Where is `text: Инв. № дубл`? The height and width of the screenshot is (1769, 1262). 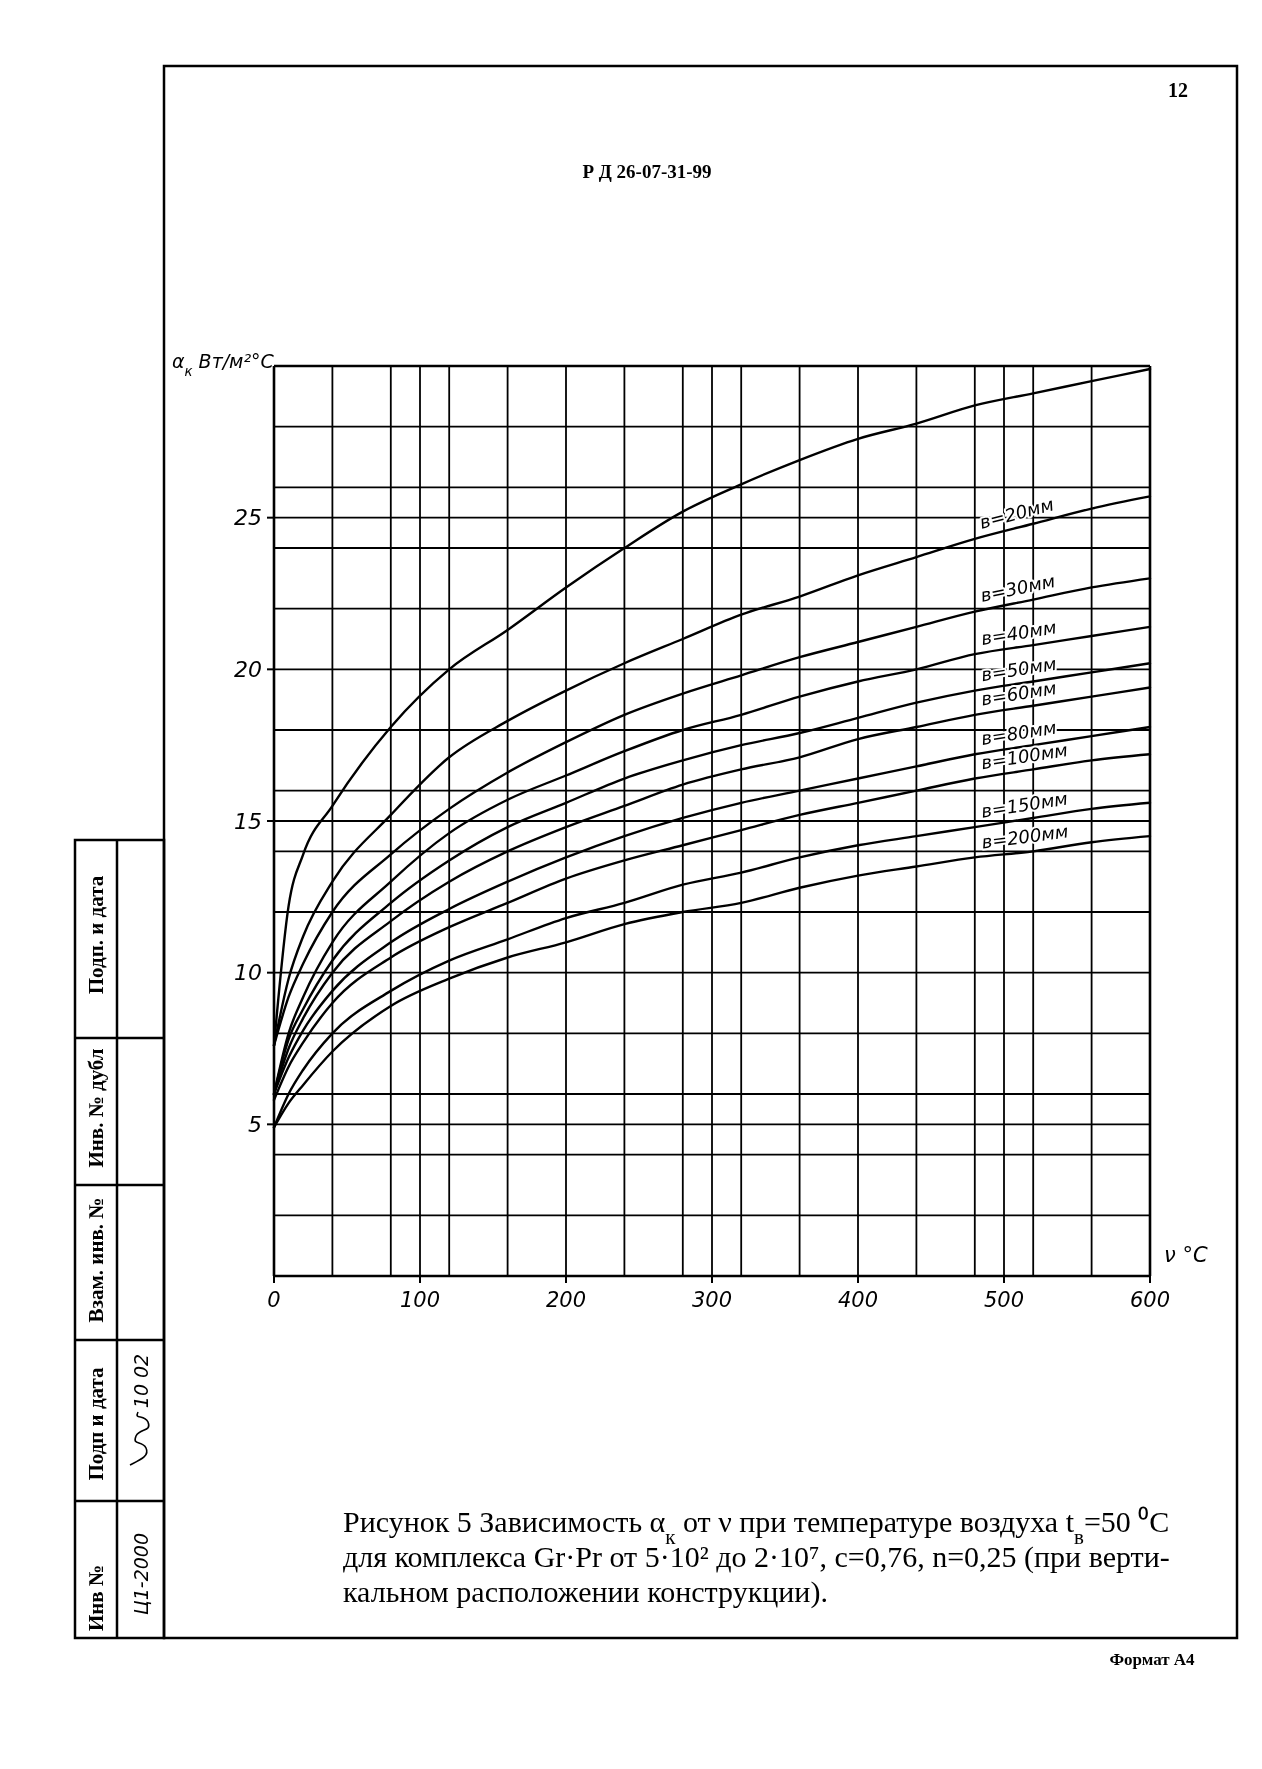
text: Инв. № дубл is located at coordinates (96, 1108).